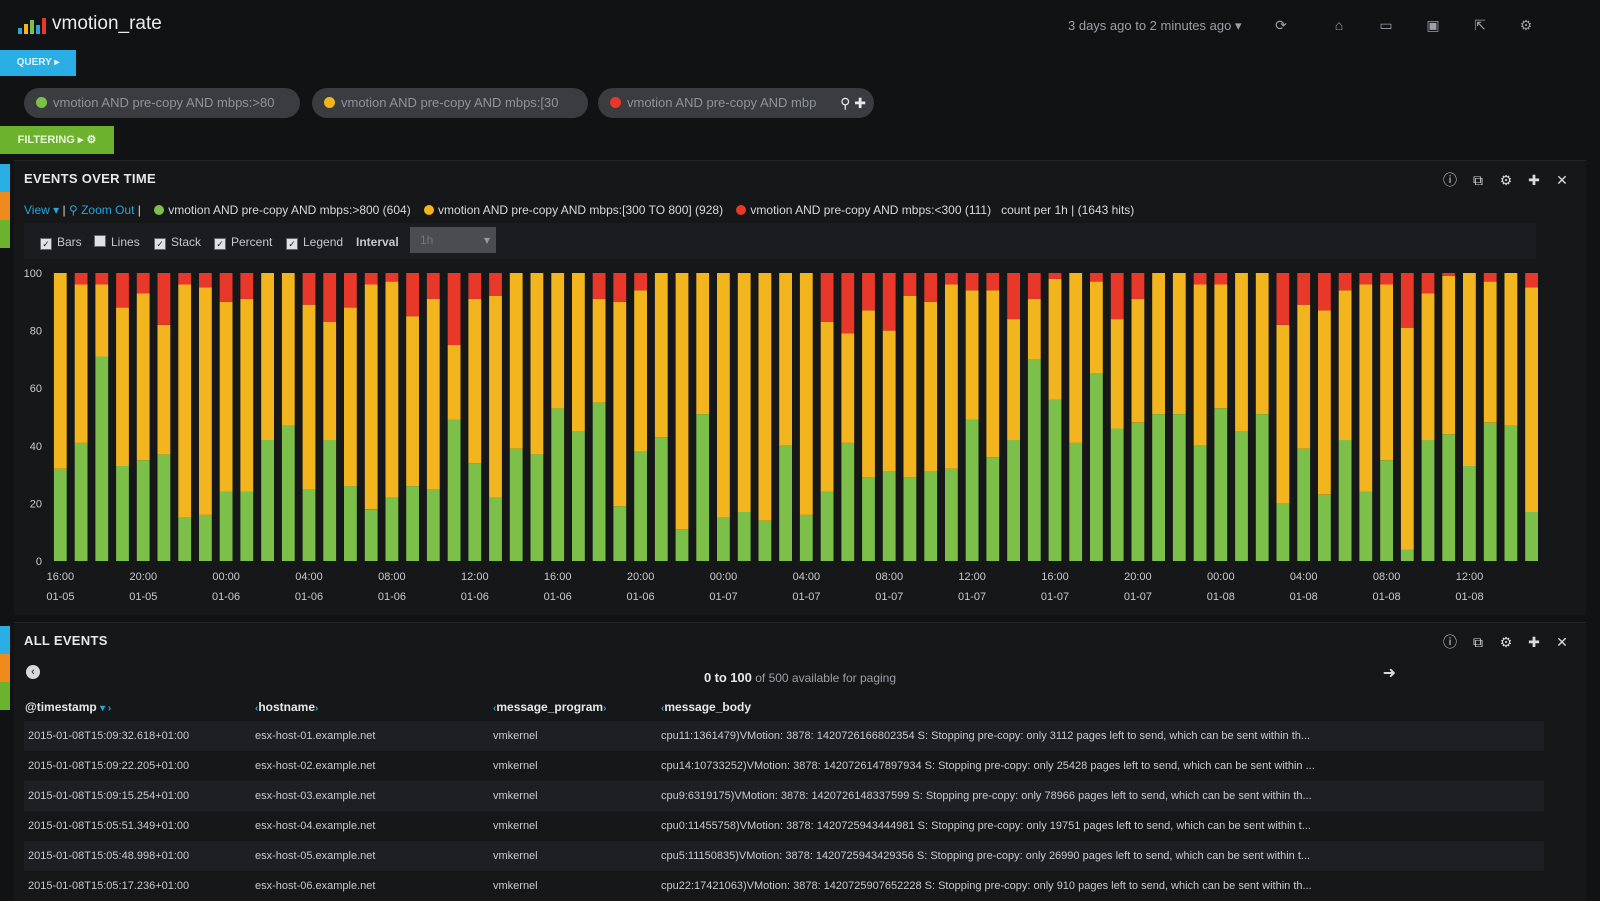 The image size is (1600, 901). Describe the element at coordinates (139, 856) in the screenshot. I see `cell-timestamp: 2015-01-08T15:05:48.998+01:00` at that location.